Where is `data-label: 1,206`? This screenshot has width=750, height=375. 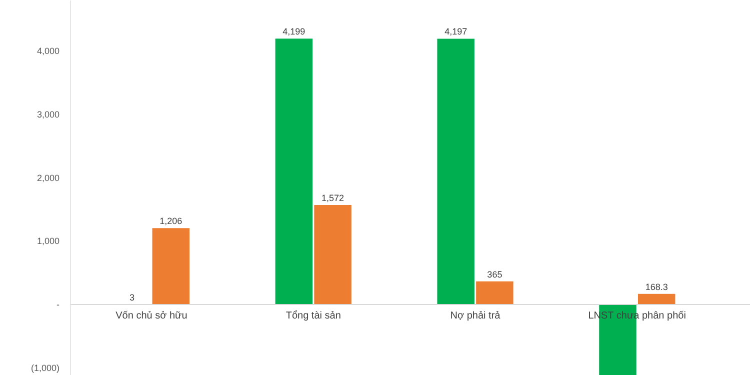
data-label: 1,206 is located at coordinates (171, 221).